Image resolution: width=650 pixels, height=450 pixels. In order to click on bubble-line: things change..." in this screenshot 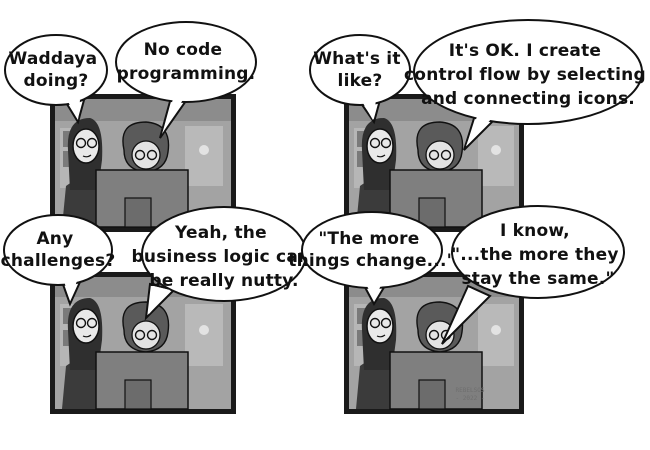, I will do `click(371, 261)`.